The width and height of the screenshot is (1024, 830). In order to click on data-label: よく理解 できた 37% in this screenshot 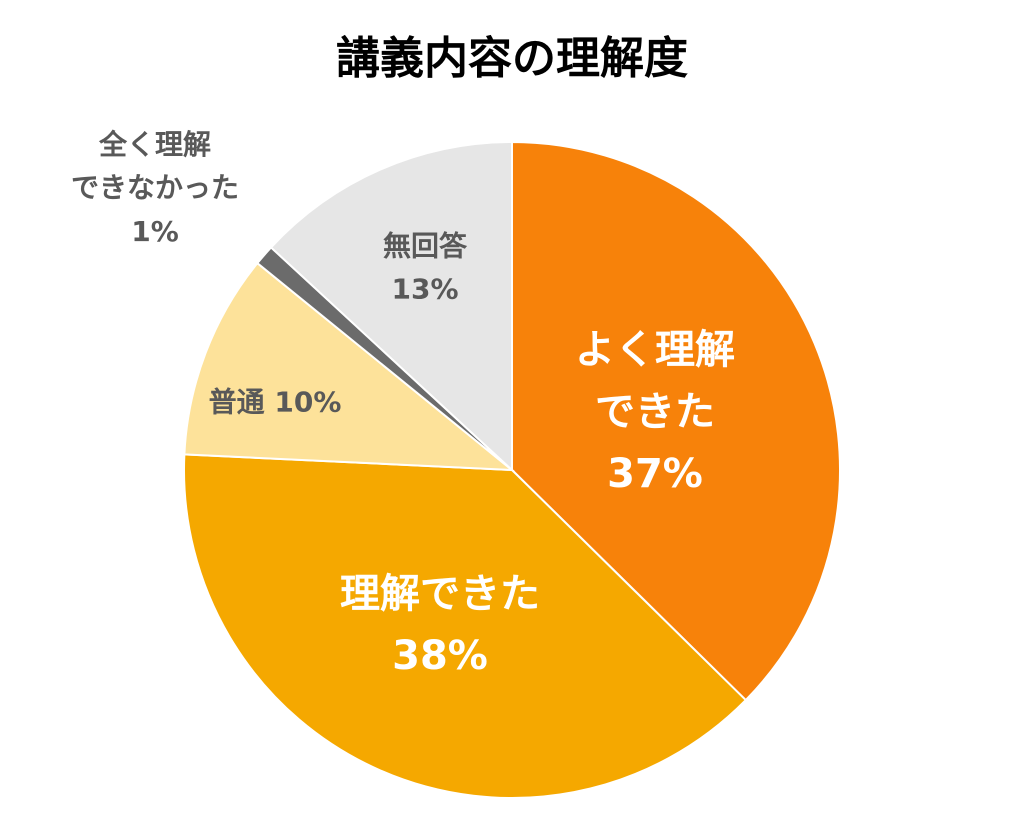, I will do `click(655, 412)`.